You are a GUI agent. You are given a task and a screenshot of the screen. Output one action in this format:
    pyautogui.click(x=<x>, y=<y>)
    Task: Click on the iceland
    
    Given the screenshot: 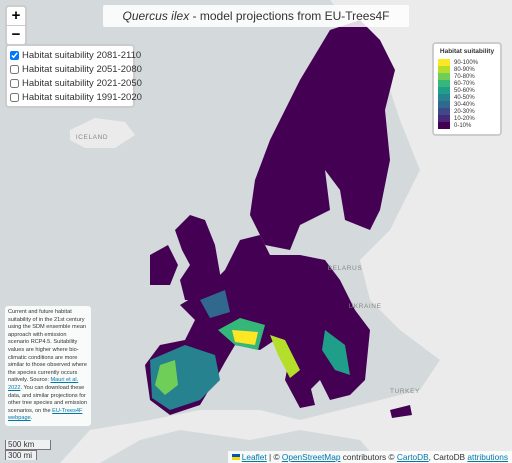 What is the action you would take?
    pyautogui.click(x=102, y=133)
    